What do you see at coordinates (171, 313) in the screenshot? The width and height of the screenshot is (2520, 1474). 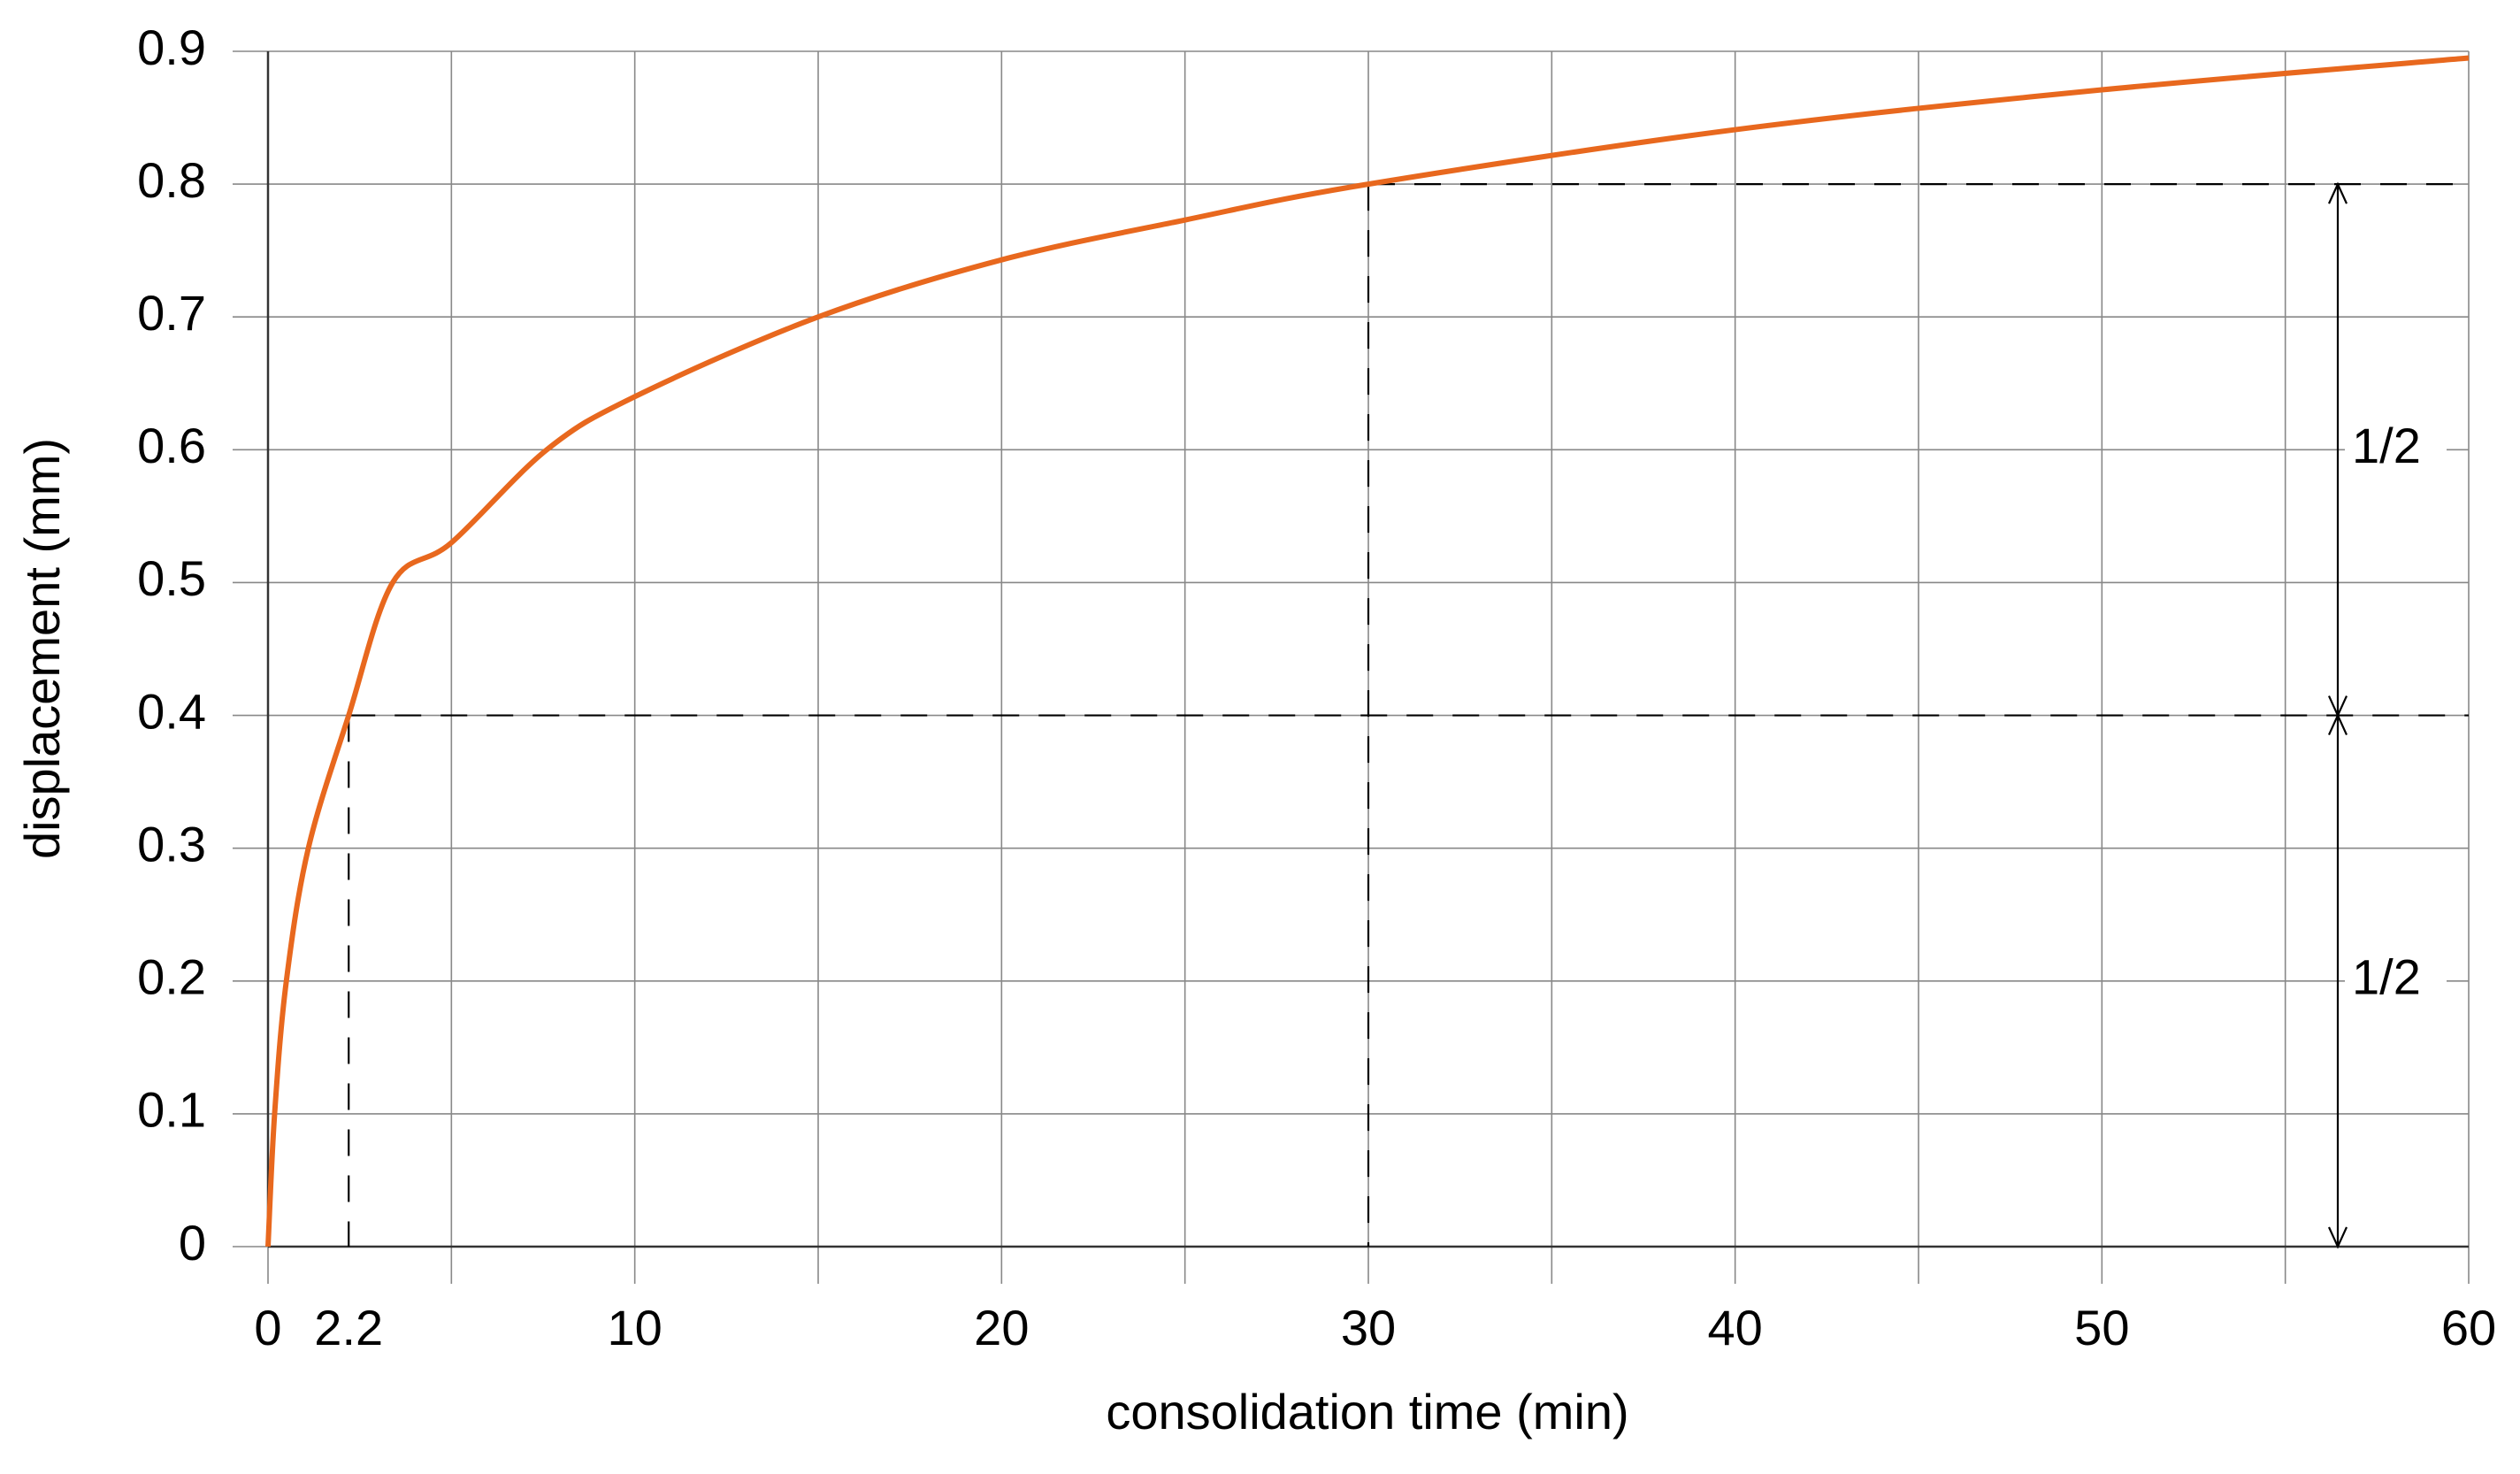 I see `y-tick-label: 0.7` at bounding box center [171, 313].